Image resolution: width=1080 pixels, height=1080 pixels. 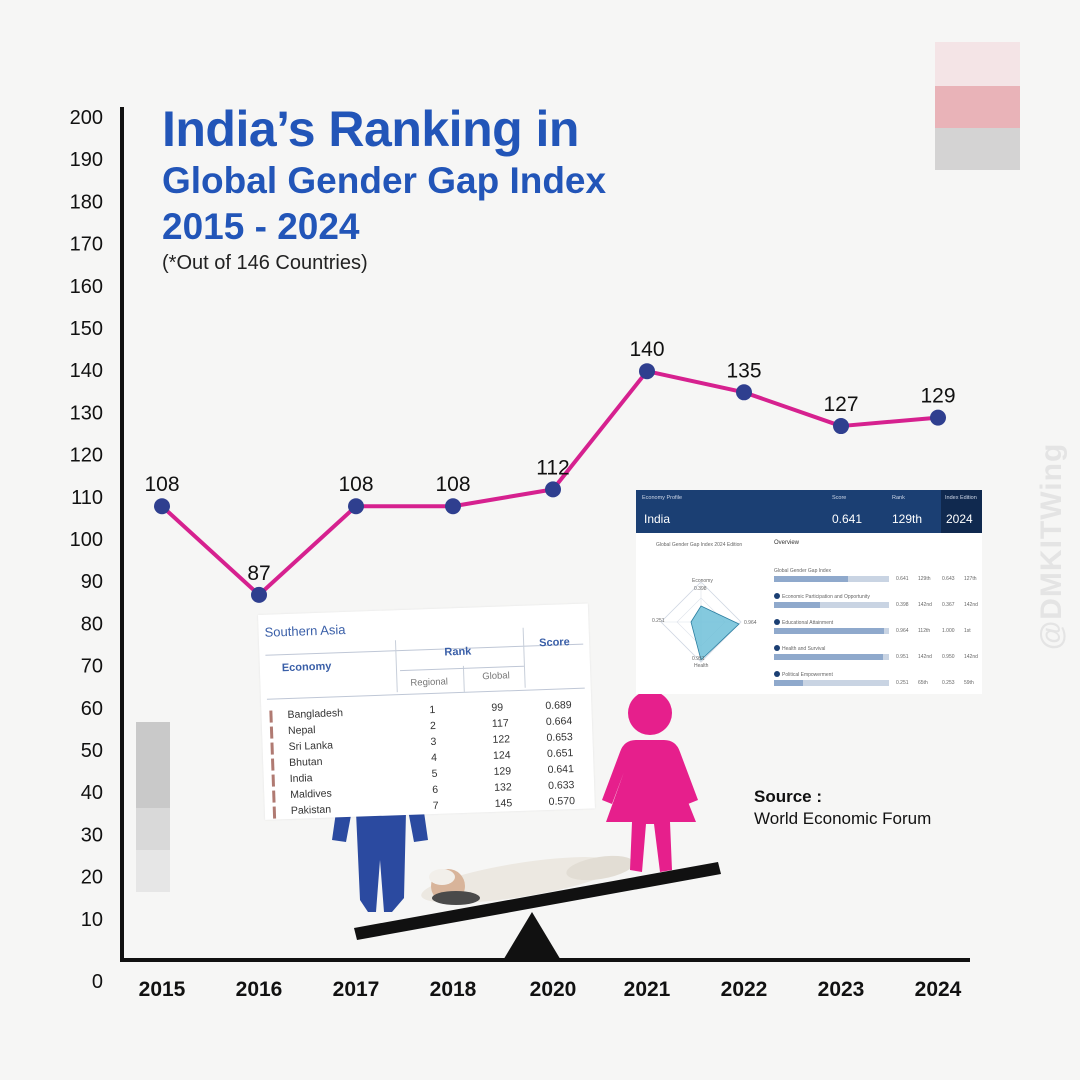 What do you see at coordinates (650, 781) in the screenshot?
I see `female-figure-icon` at bounding box center [650, 781].